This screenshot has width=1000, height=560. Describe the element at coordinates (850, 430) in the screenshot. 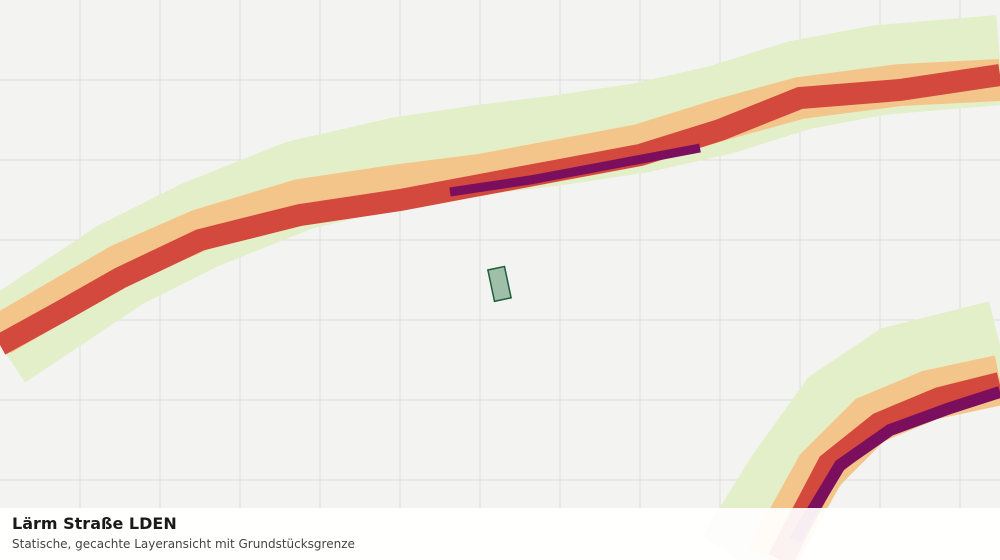

I see `noise-band-south` at that location.